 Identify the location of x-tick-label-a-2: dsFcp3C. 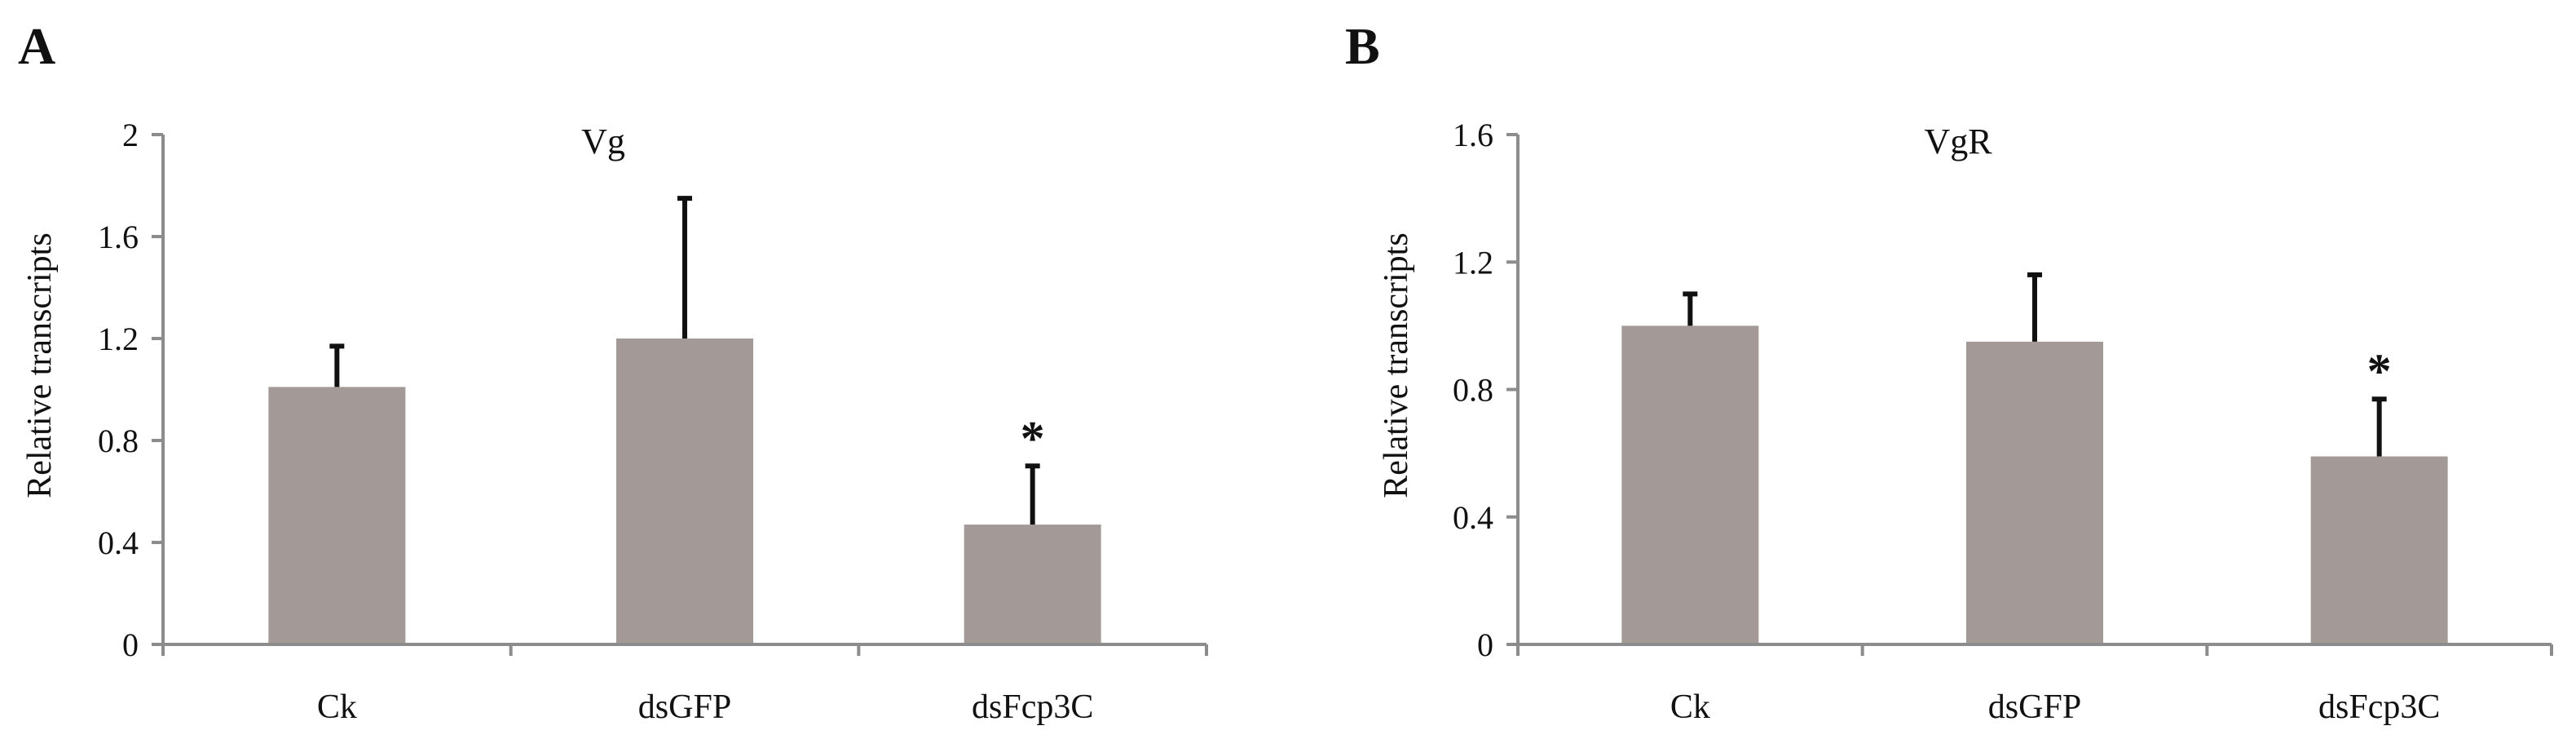
(1032, 707).